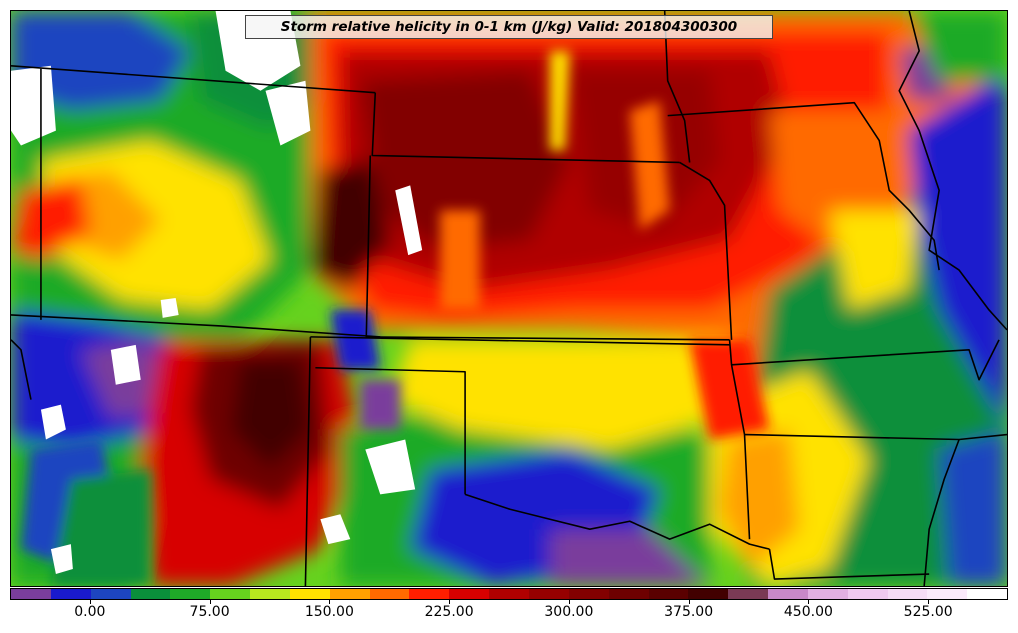 Image resolution: width=1018 pixels, height=633 pixels. I want to click on colorbar-tick-label: 75.00, so click(209, 612).